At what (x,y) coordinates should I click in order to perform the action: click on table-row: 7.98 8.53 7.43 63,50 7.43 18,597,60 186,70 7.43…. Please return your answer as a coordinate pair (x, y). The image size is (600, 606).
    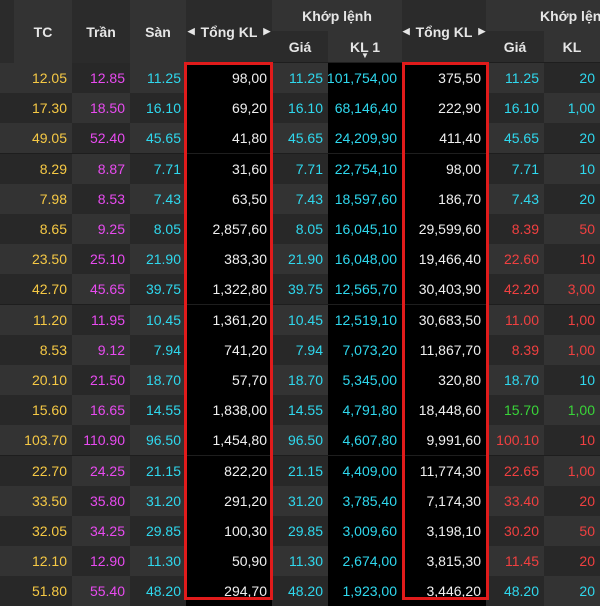
    Looking at the image, I should click on (300, 198).